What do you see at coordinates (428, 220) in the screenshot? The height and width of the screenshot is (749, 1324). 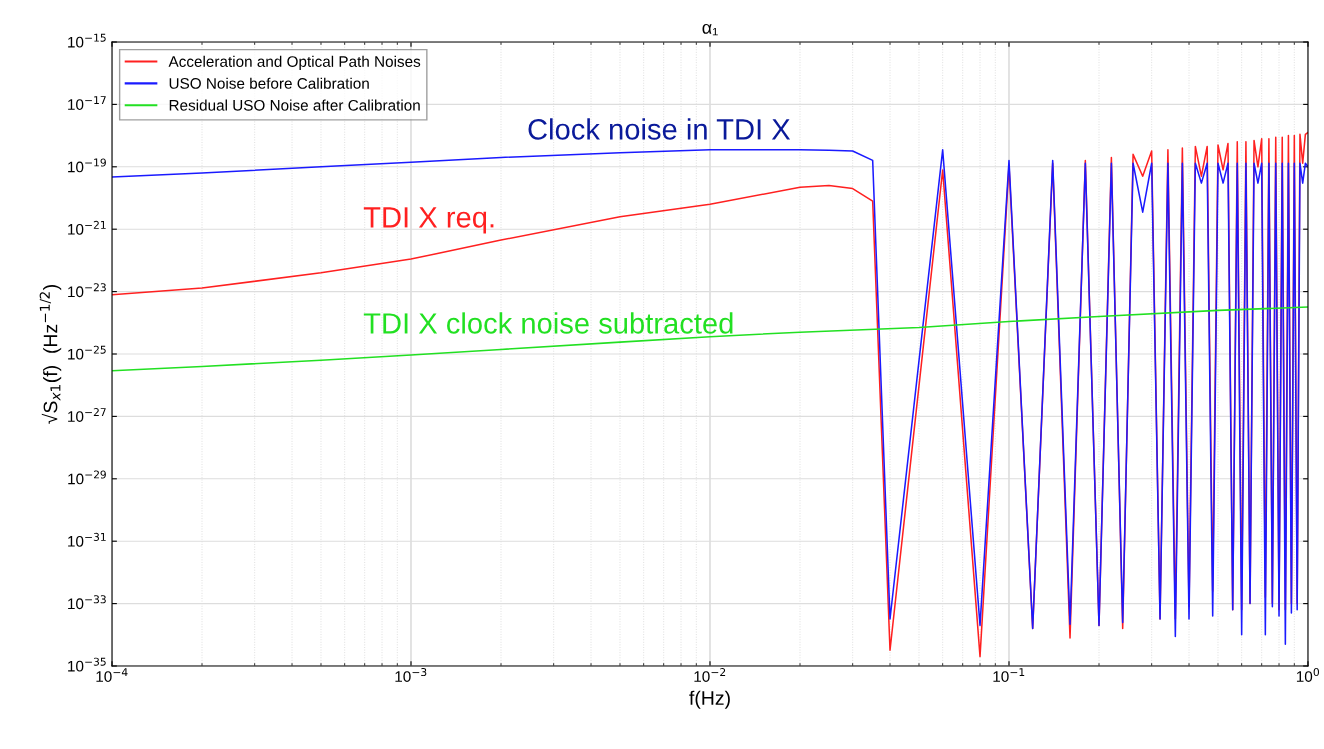 I see `annotation: TDI X req.` at bounding box center [428, 220].